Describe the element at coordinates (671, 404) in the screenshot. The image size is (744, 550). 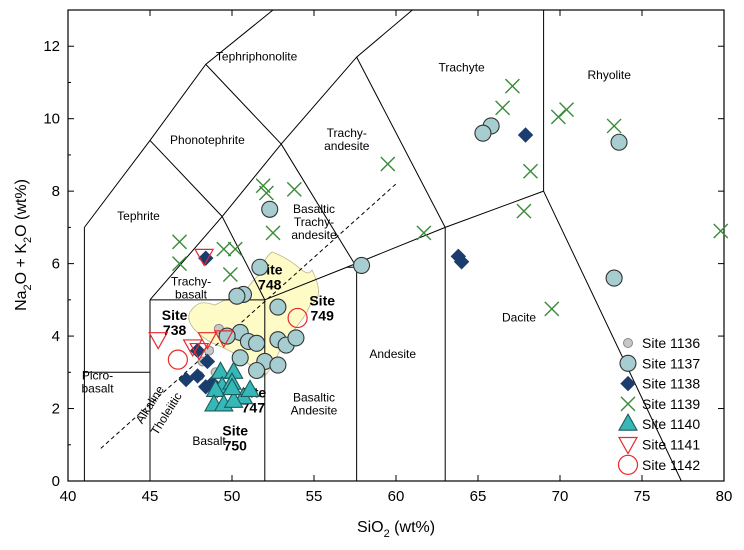
I see `legend-label-site-1139: Site 1139` at that location.